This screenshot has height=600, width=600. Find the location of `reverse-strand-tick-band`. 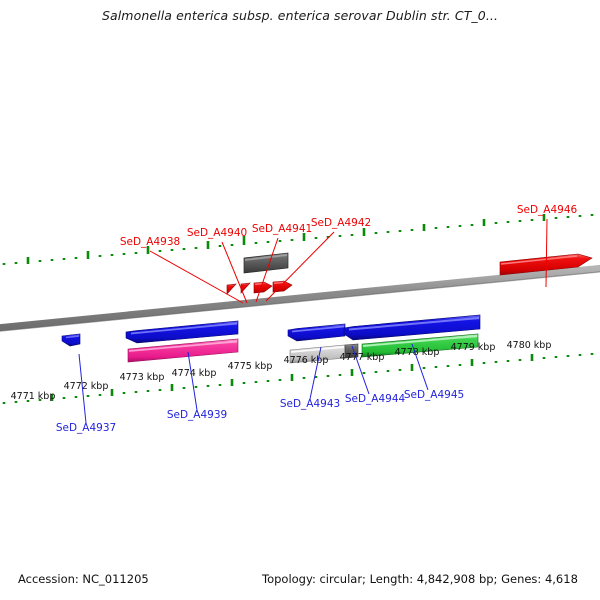

reverse-strand-tick-band is located at coordinates (298, 378).